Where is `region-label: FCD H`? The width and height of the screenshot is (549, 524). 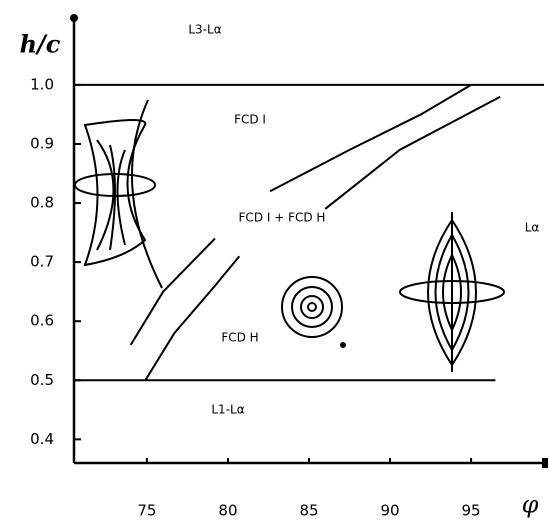
region-label: FCD H is located at coordinates (239, 338).